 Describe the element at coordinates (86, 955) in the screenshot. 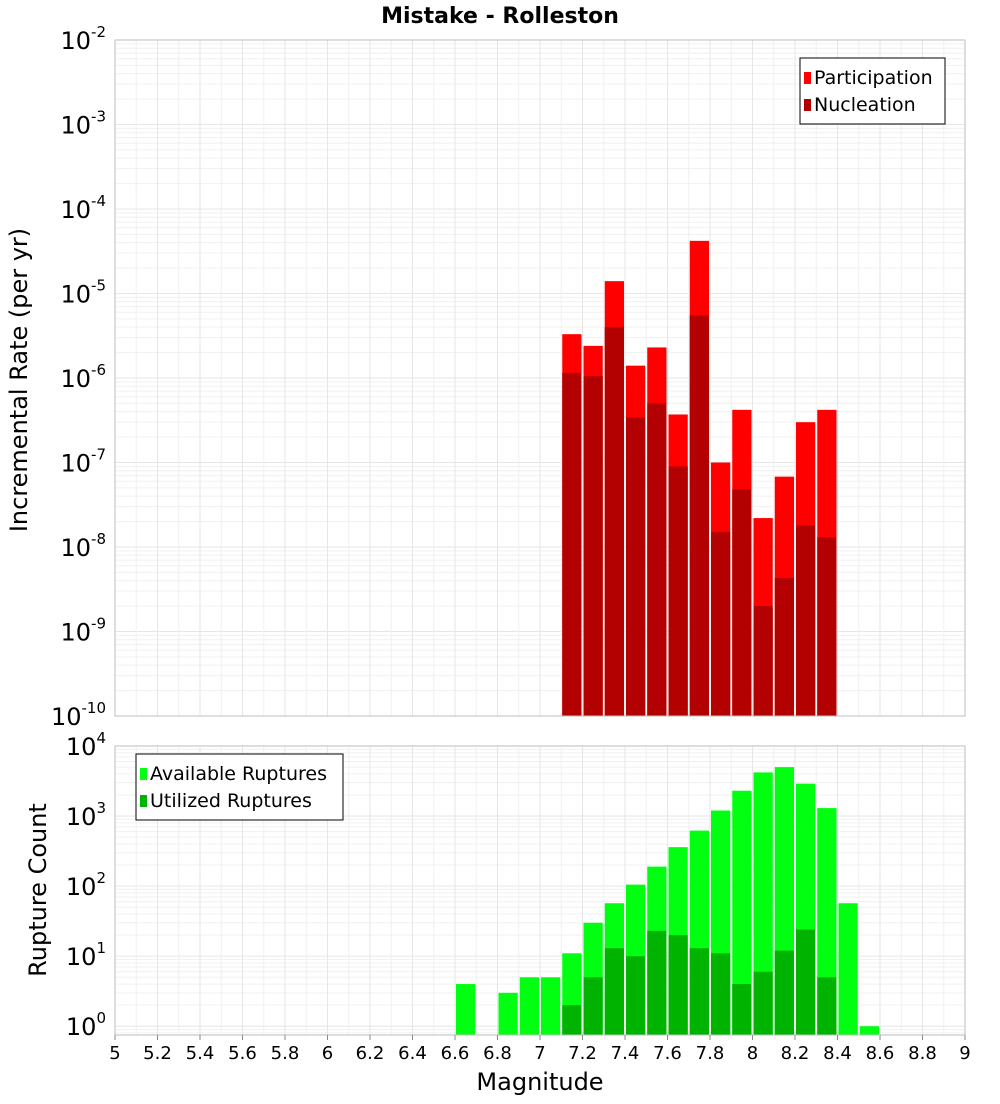

I see `bottom-y-tick-label: 10¹` at that location.